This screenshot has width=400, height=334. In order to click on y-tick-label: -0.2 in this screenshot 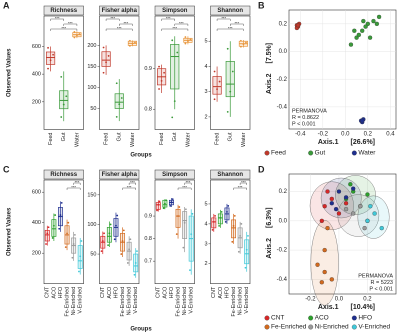, I will do `click(282, 251)`.